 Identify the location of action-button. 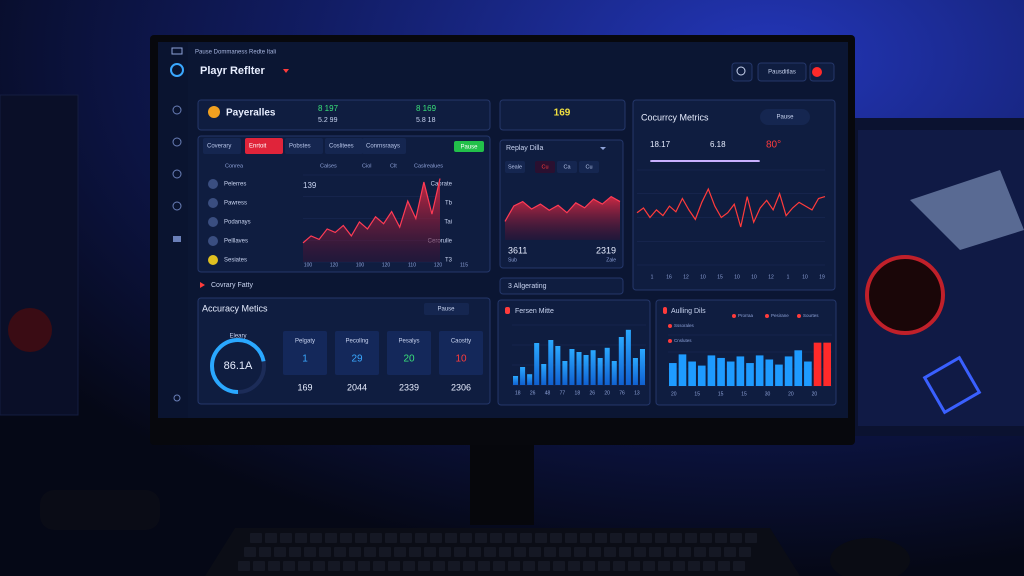
(469, 146).